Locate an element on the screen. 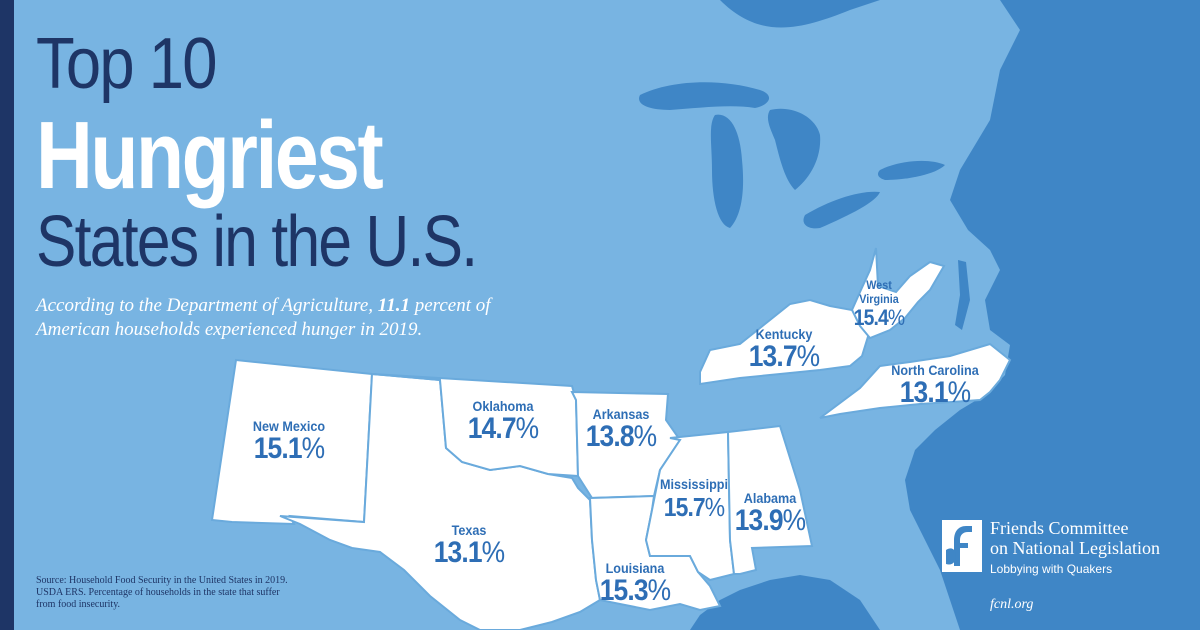 Image resolution: width=1200 pixels, height=630 pixels. title-line-1: Top 10 is located at coordinates (126, 64).